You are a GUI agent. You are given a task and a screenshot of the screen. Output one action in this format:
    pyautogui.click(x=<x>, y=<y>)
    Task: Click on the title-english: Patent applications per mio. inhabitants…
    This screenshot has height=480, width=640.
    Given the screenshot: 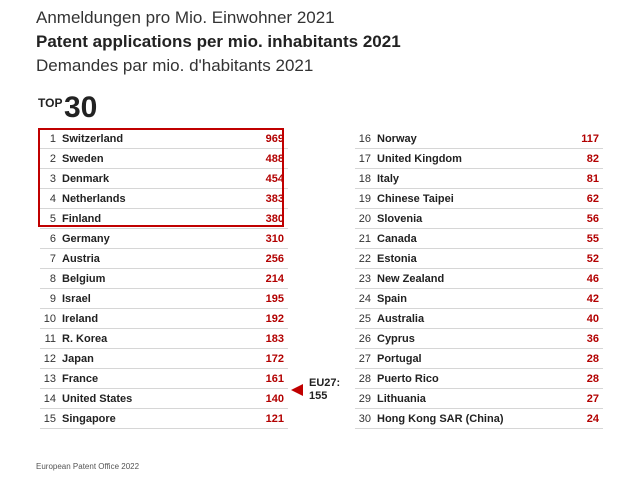 What is the action you would take?
    pyautogui.click(x=218, y=41)
    